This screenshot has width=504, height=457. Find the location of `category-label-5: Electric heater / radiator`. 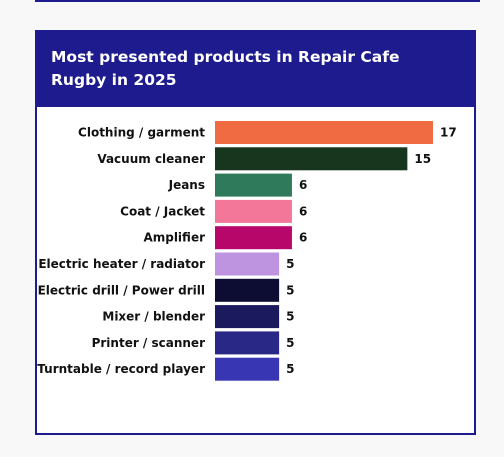

category-label-5: Electric heater / radiator is located at coordinates (121, 264).